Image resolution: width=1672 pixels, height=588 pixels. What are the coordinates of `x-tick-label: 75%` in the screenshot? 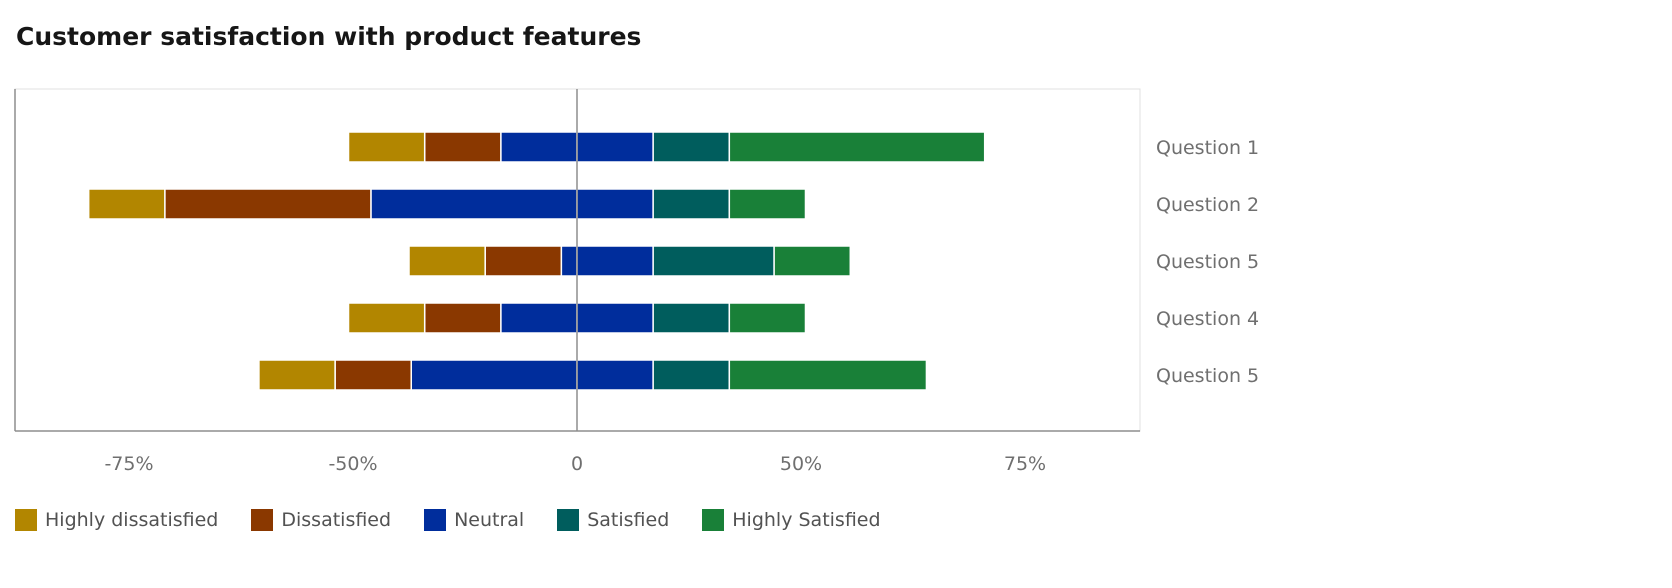 It's located at (1025, 464).